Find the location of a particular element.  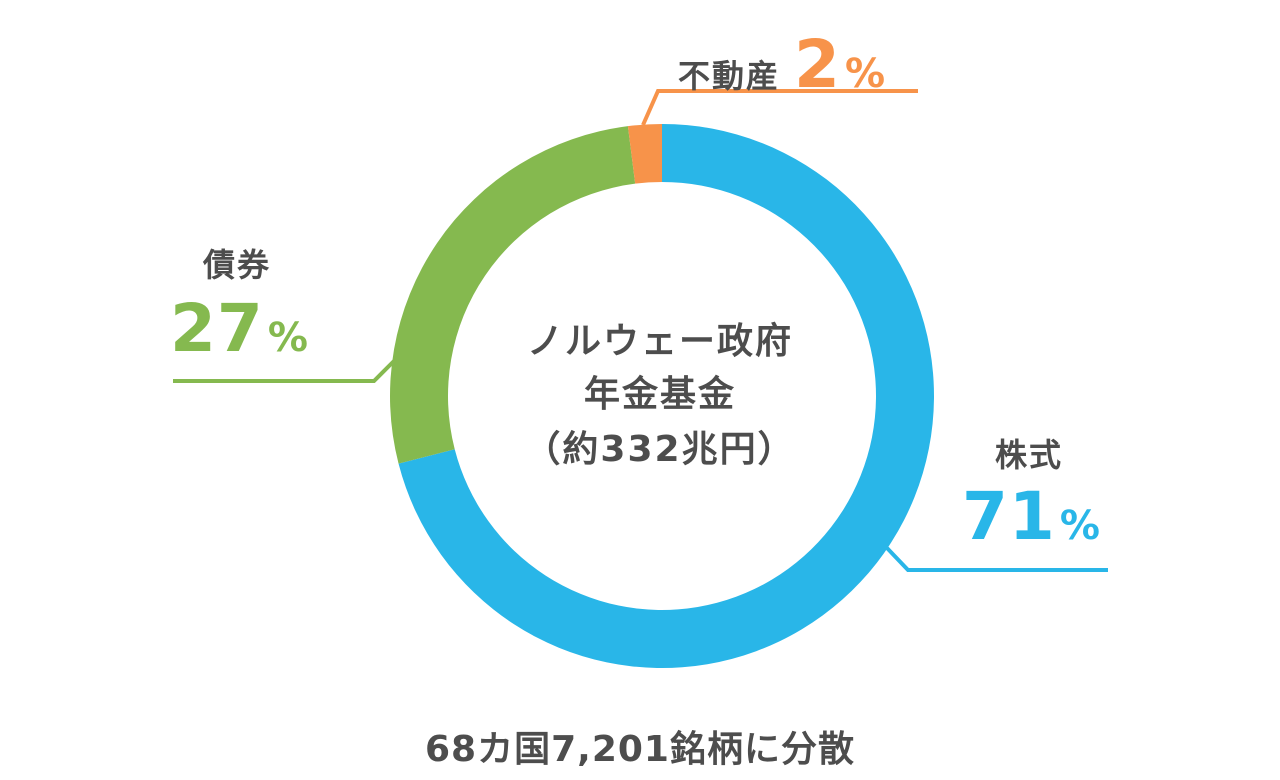

label-stocks-value: 71% is located at coordinates (1031, 516).